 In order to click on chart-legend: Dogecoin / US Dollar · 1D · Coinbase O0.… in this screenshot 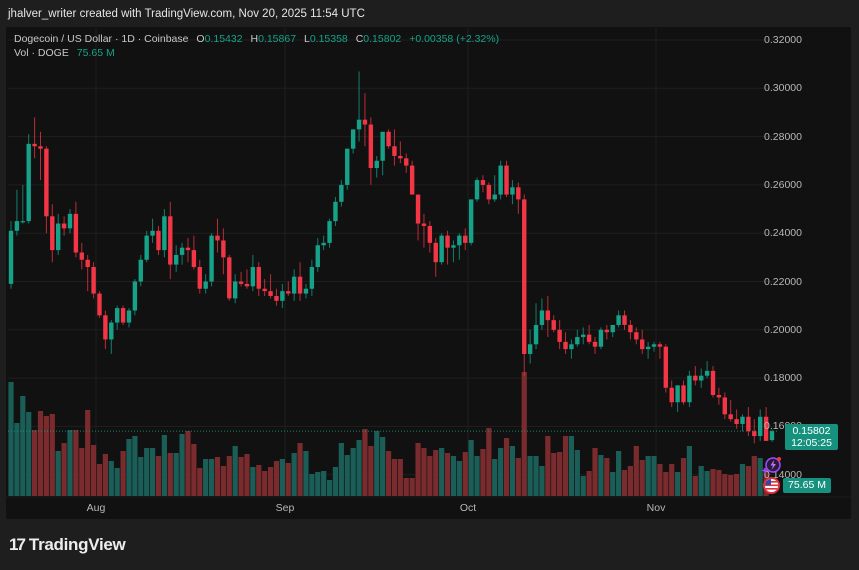, I will do `click(256, 46)`.